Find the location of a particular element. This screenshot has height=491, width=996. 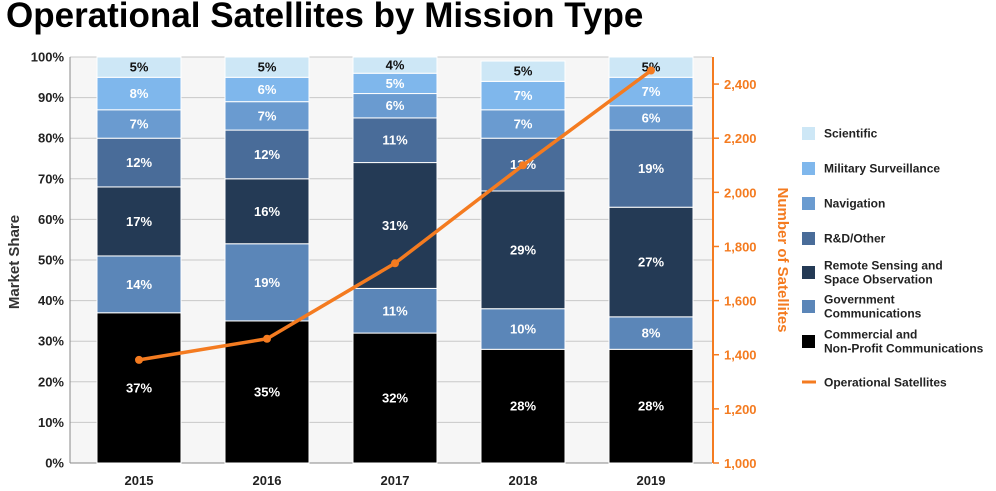

y-tick-label: 100% is located at coordinates (48, 57).